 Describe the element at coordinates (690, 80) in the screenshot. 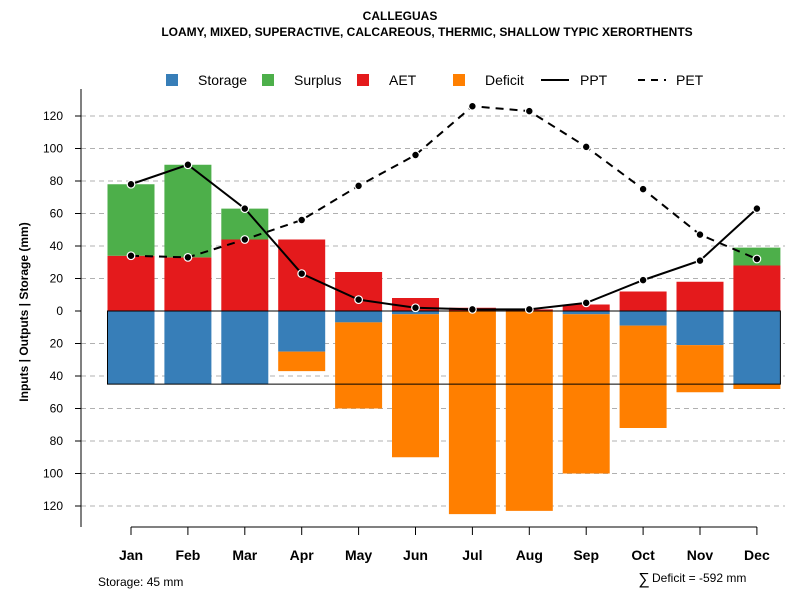

I see `legend-label-pet: PET` at that location.